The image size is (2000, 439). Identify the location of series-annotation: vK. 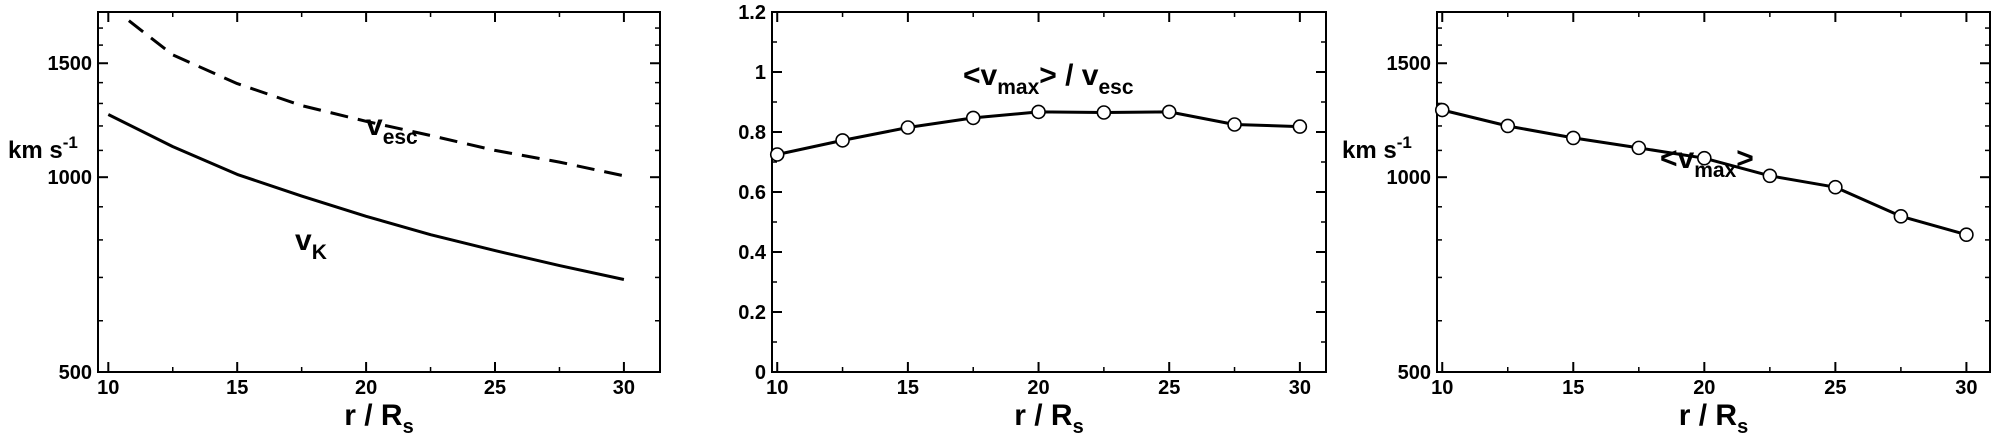
(311, 244).